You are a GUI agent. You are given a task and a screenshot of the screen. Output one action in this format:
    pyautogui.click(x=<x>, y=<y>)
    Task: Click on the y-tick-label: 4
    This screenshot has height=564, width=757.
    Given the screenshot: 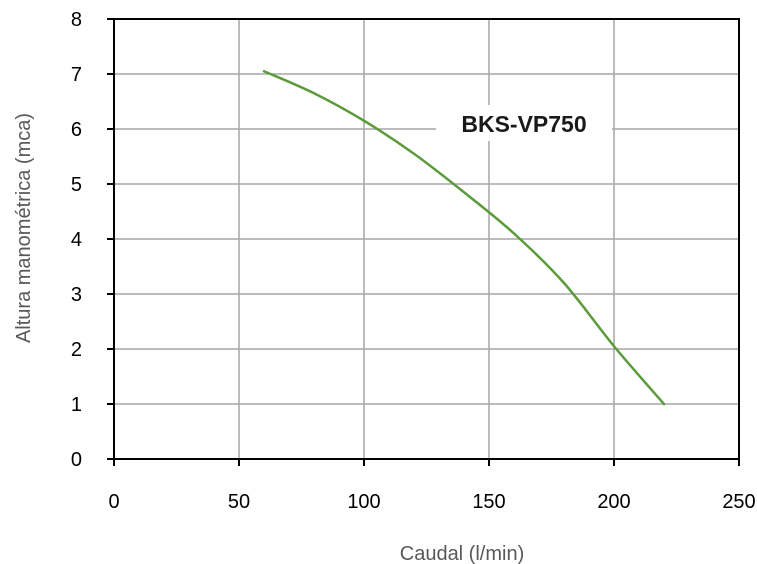 What is the action you would take?
    pyautogui.click(x=76, y=240)
    